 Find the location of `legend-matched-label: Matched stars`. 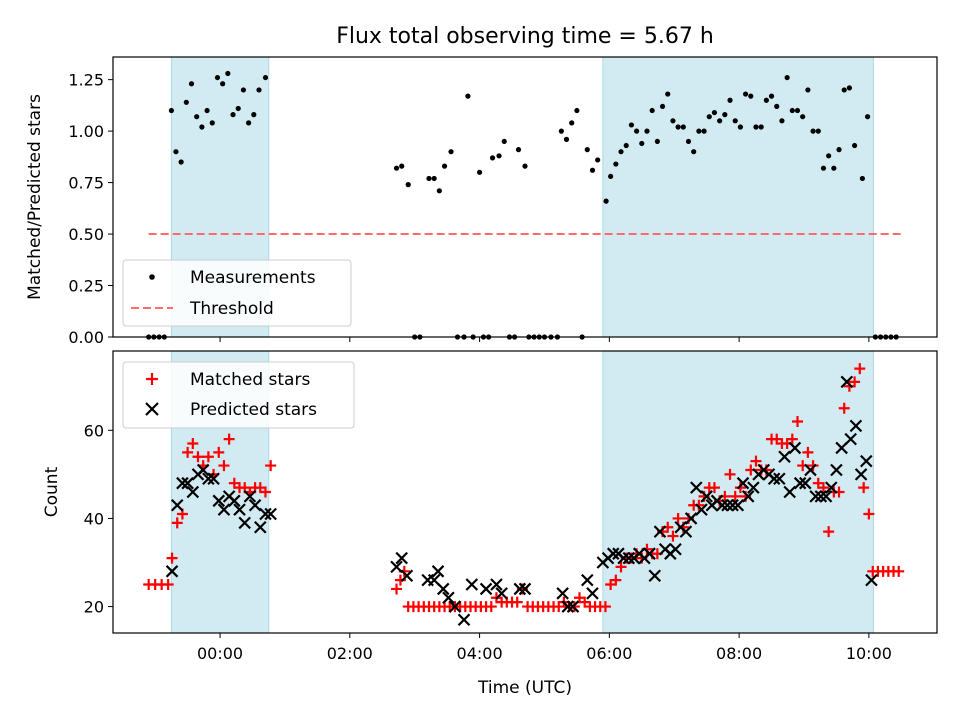

legend-matched-label: Matched stars is located at coordinates (250, 380).